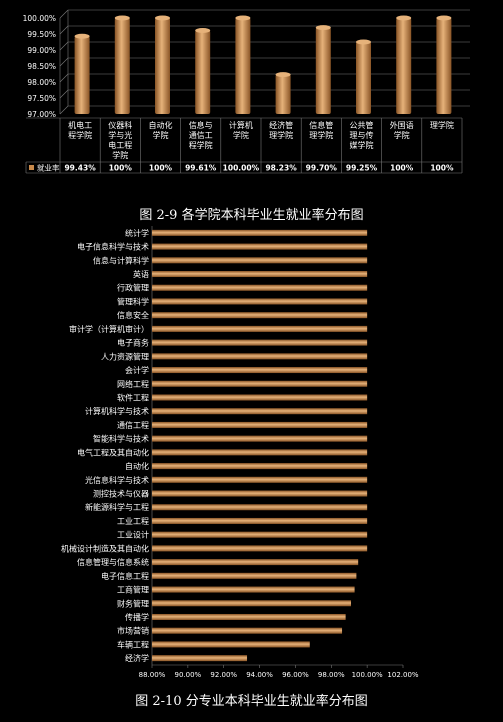 This screenshot has width=503, height=722. I want to click on data-label: 99.70%, so click(322, 168).